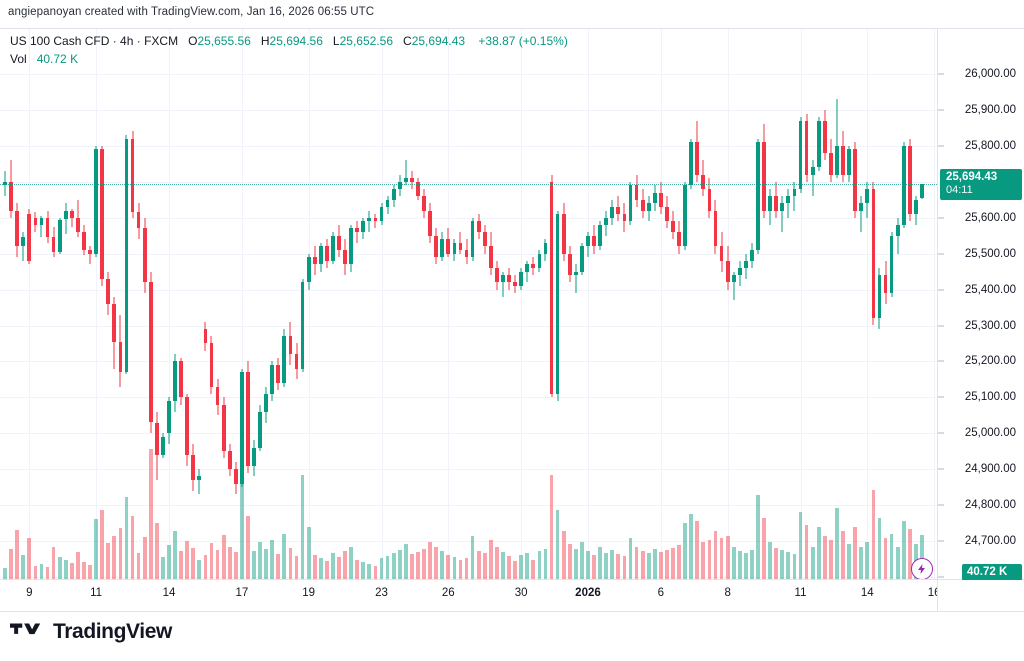 This screenshot has width=1024, height=661. I want to click on price-scale-tick: 25,600.00, so click(990, 217).